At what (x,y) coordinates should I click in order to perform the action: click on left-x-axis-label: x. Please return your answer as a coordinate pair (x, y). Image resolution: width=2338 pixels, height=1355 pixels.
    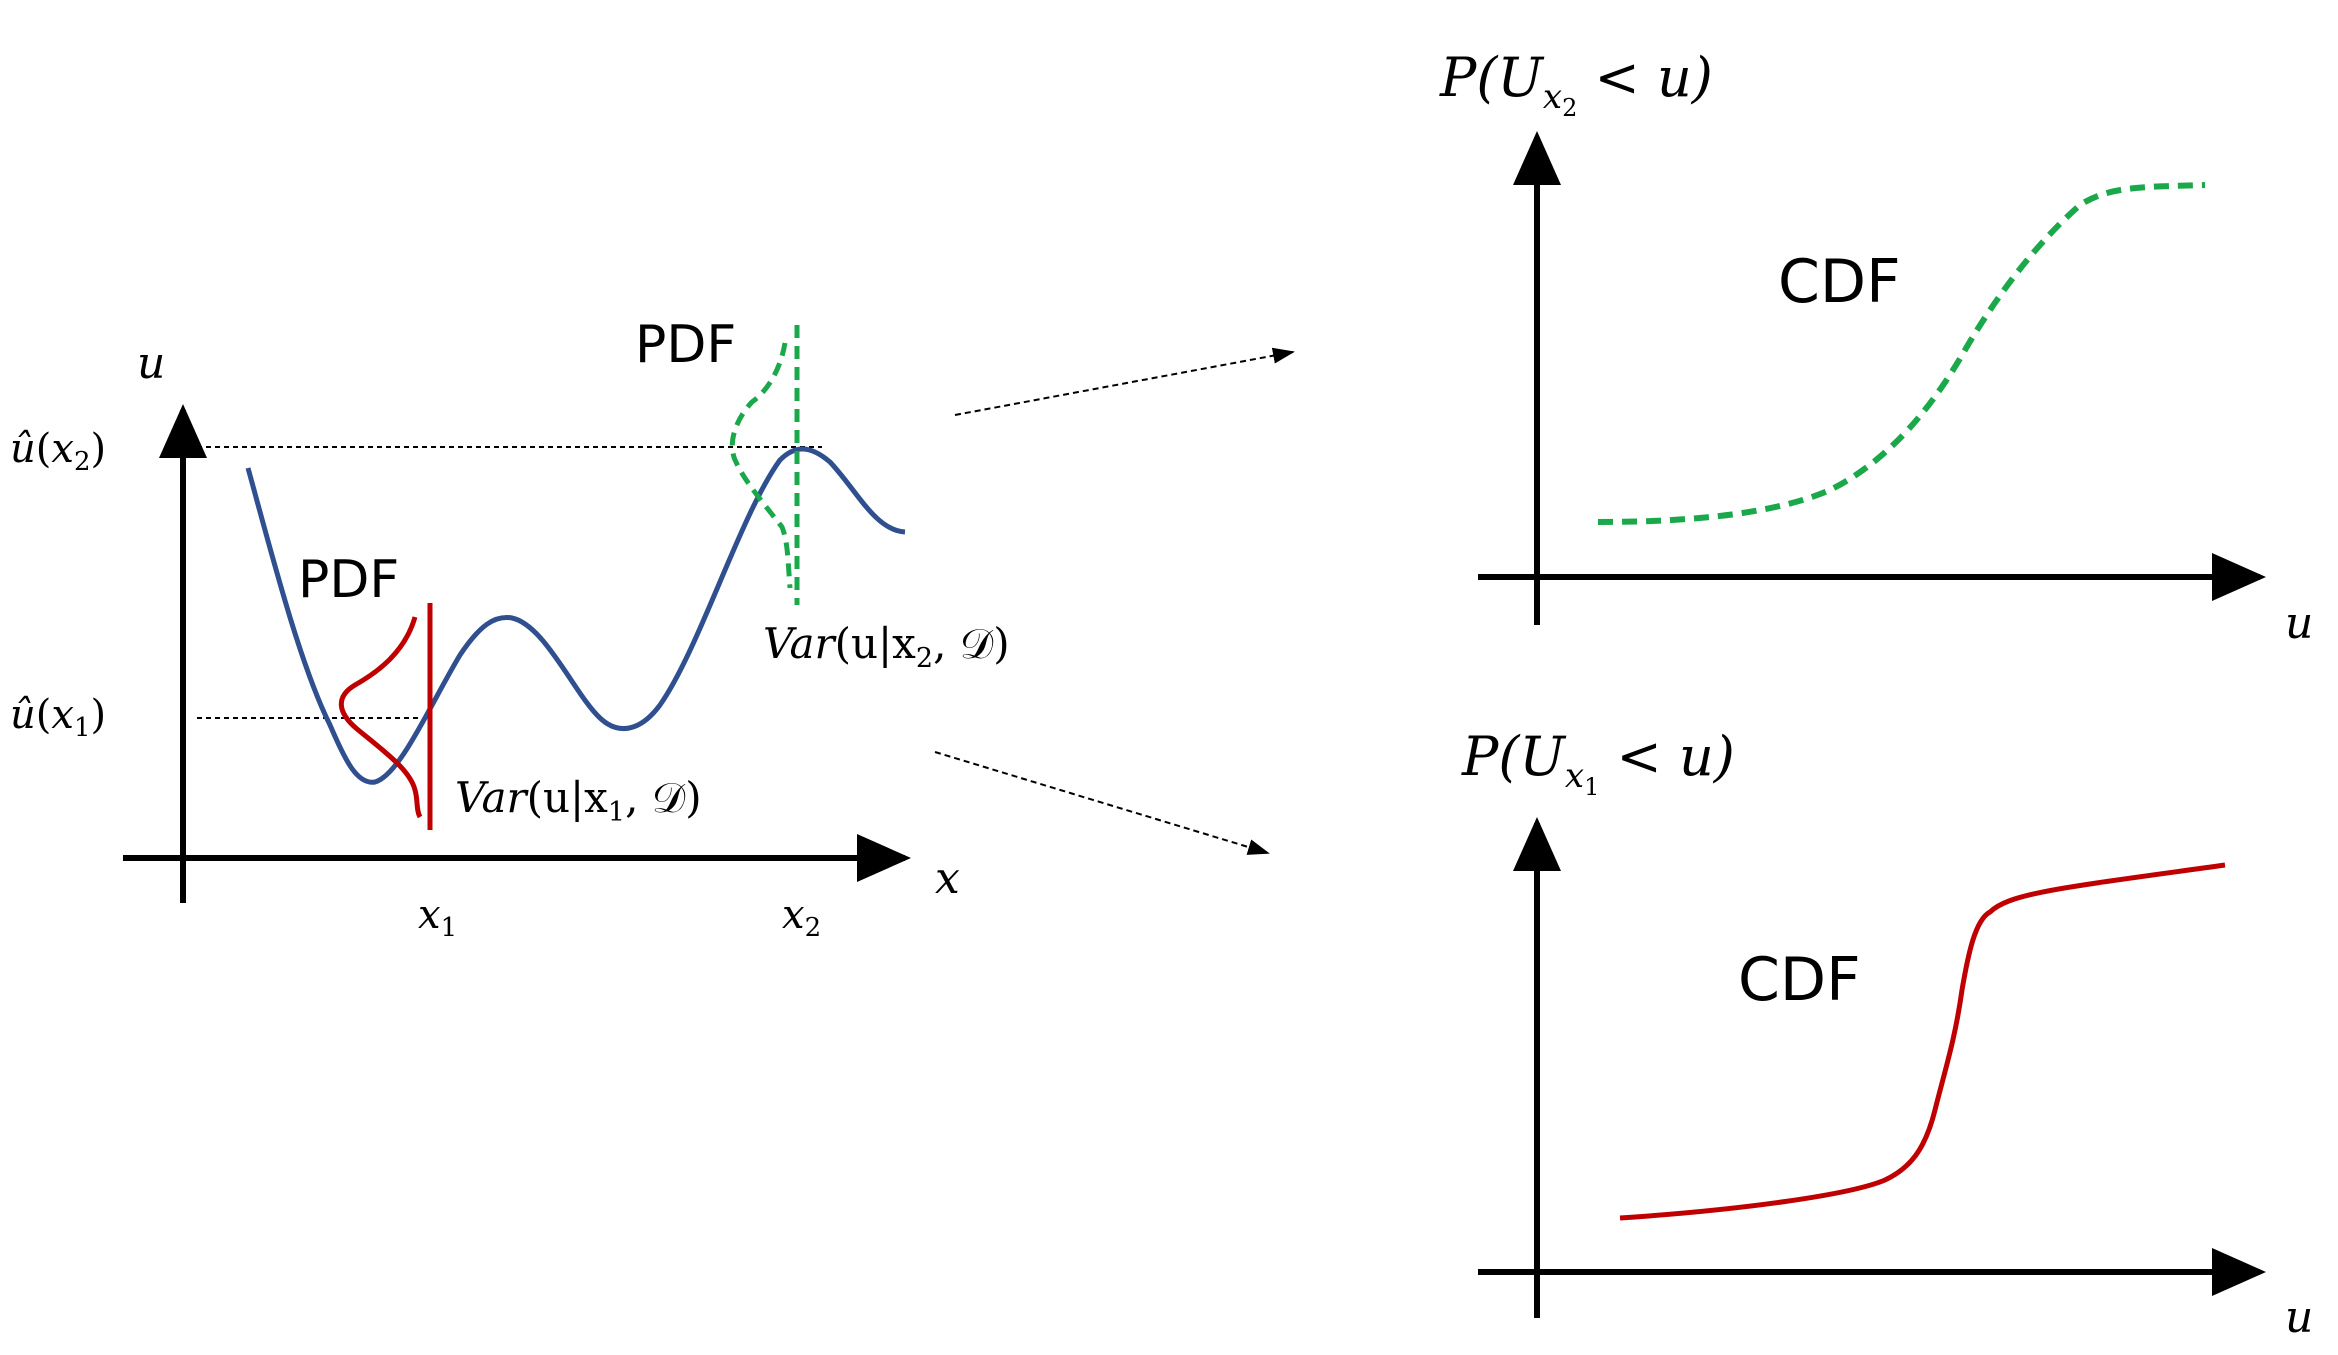
    Looking at the image, I should click on (947, 878).